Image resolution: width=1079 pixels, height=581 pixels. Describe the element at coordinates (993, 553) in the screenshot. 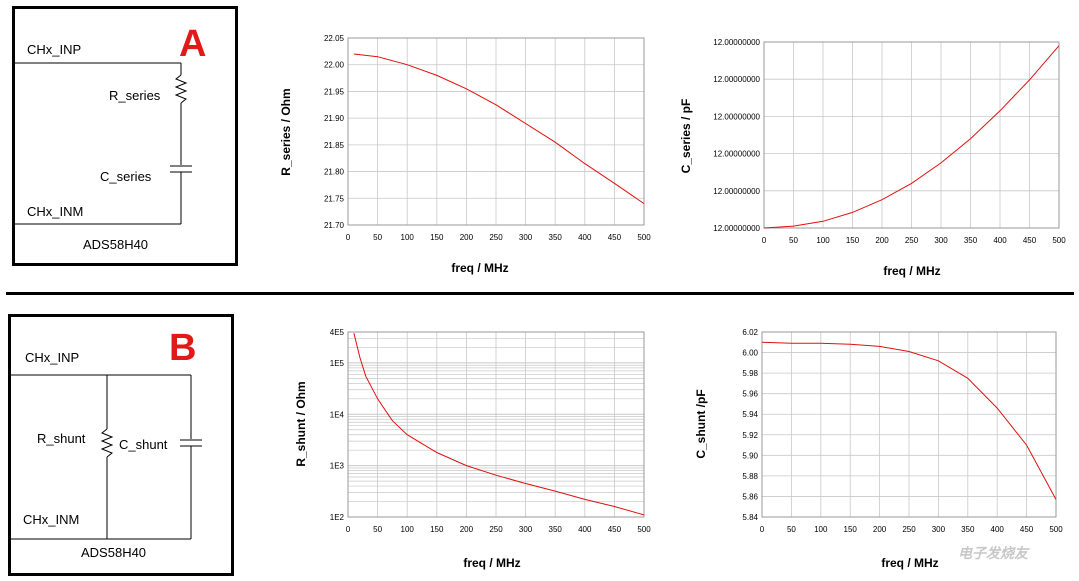

I see `watermark-text: 电子发烧友` at that location.